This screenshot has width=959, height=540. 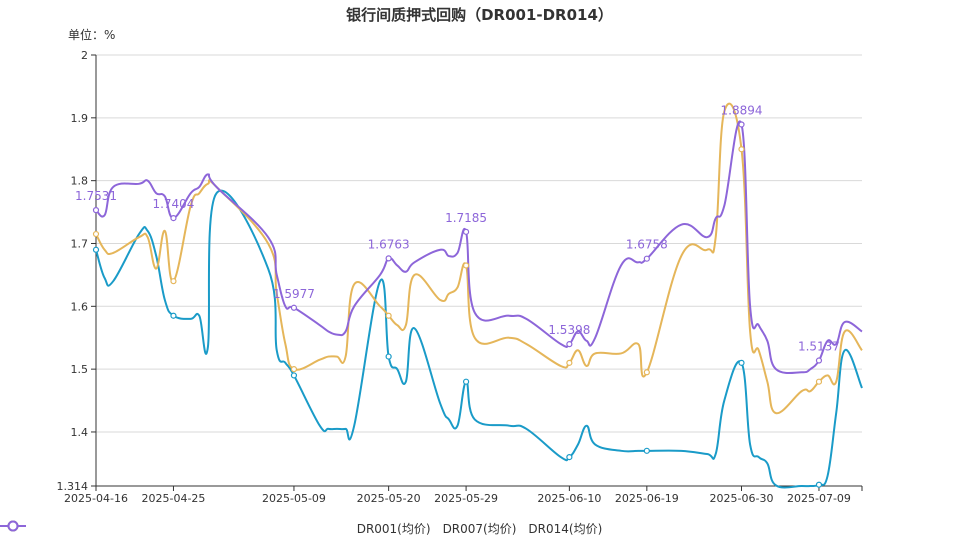 I want to click on x-tick-label: 2025-07-09, so click(x=819, y=498).